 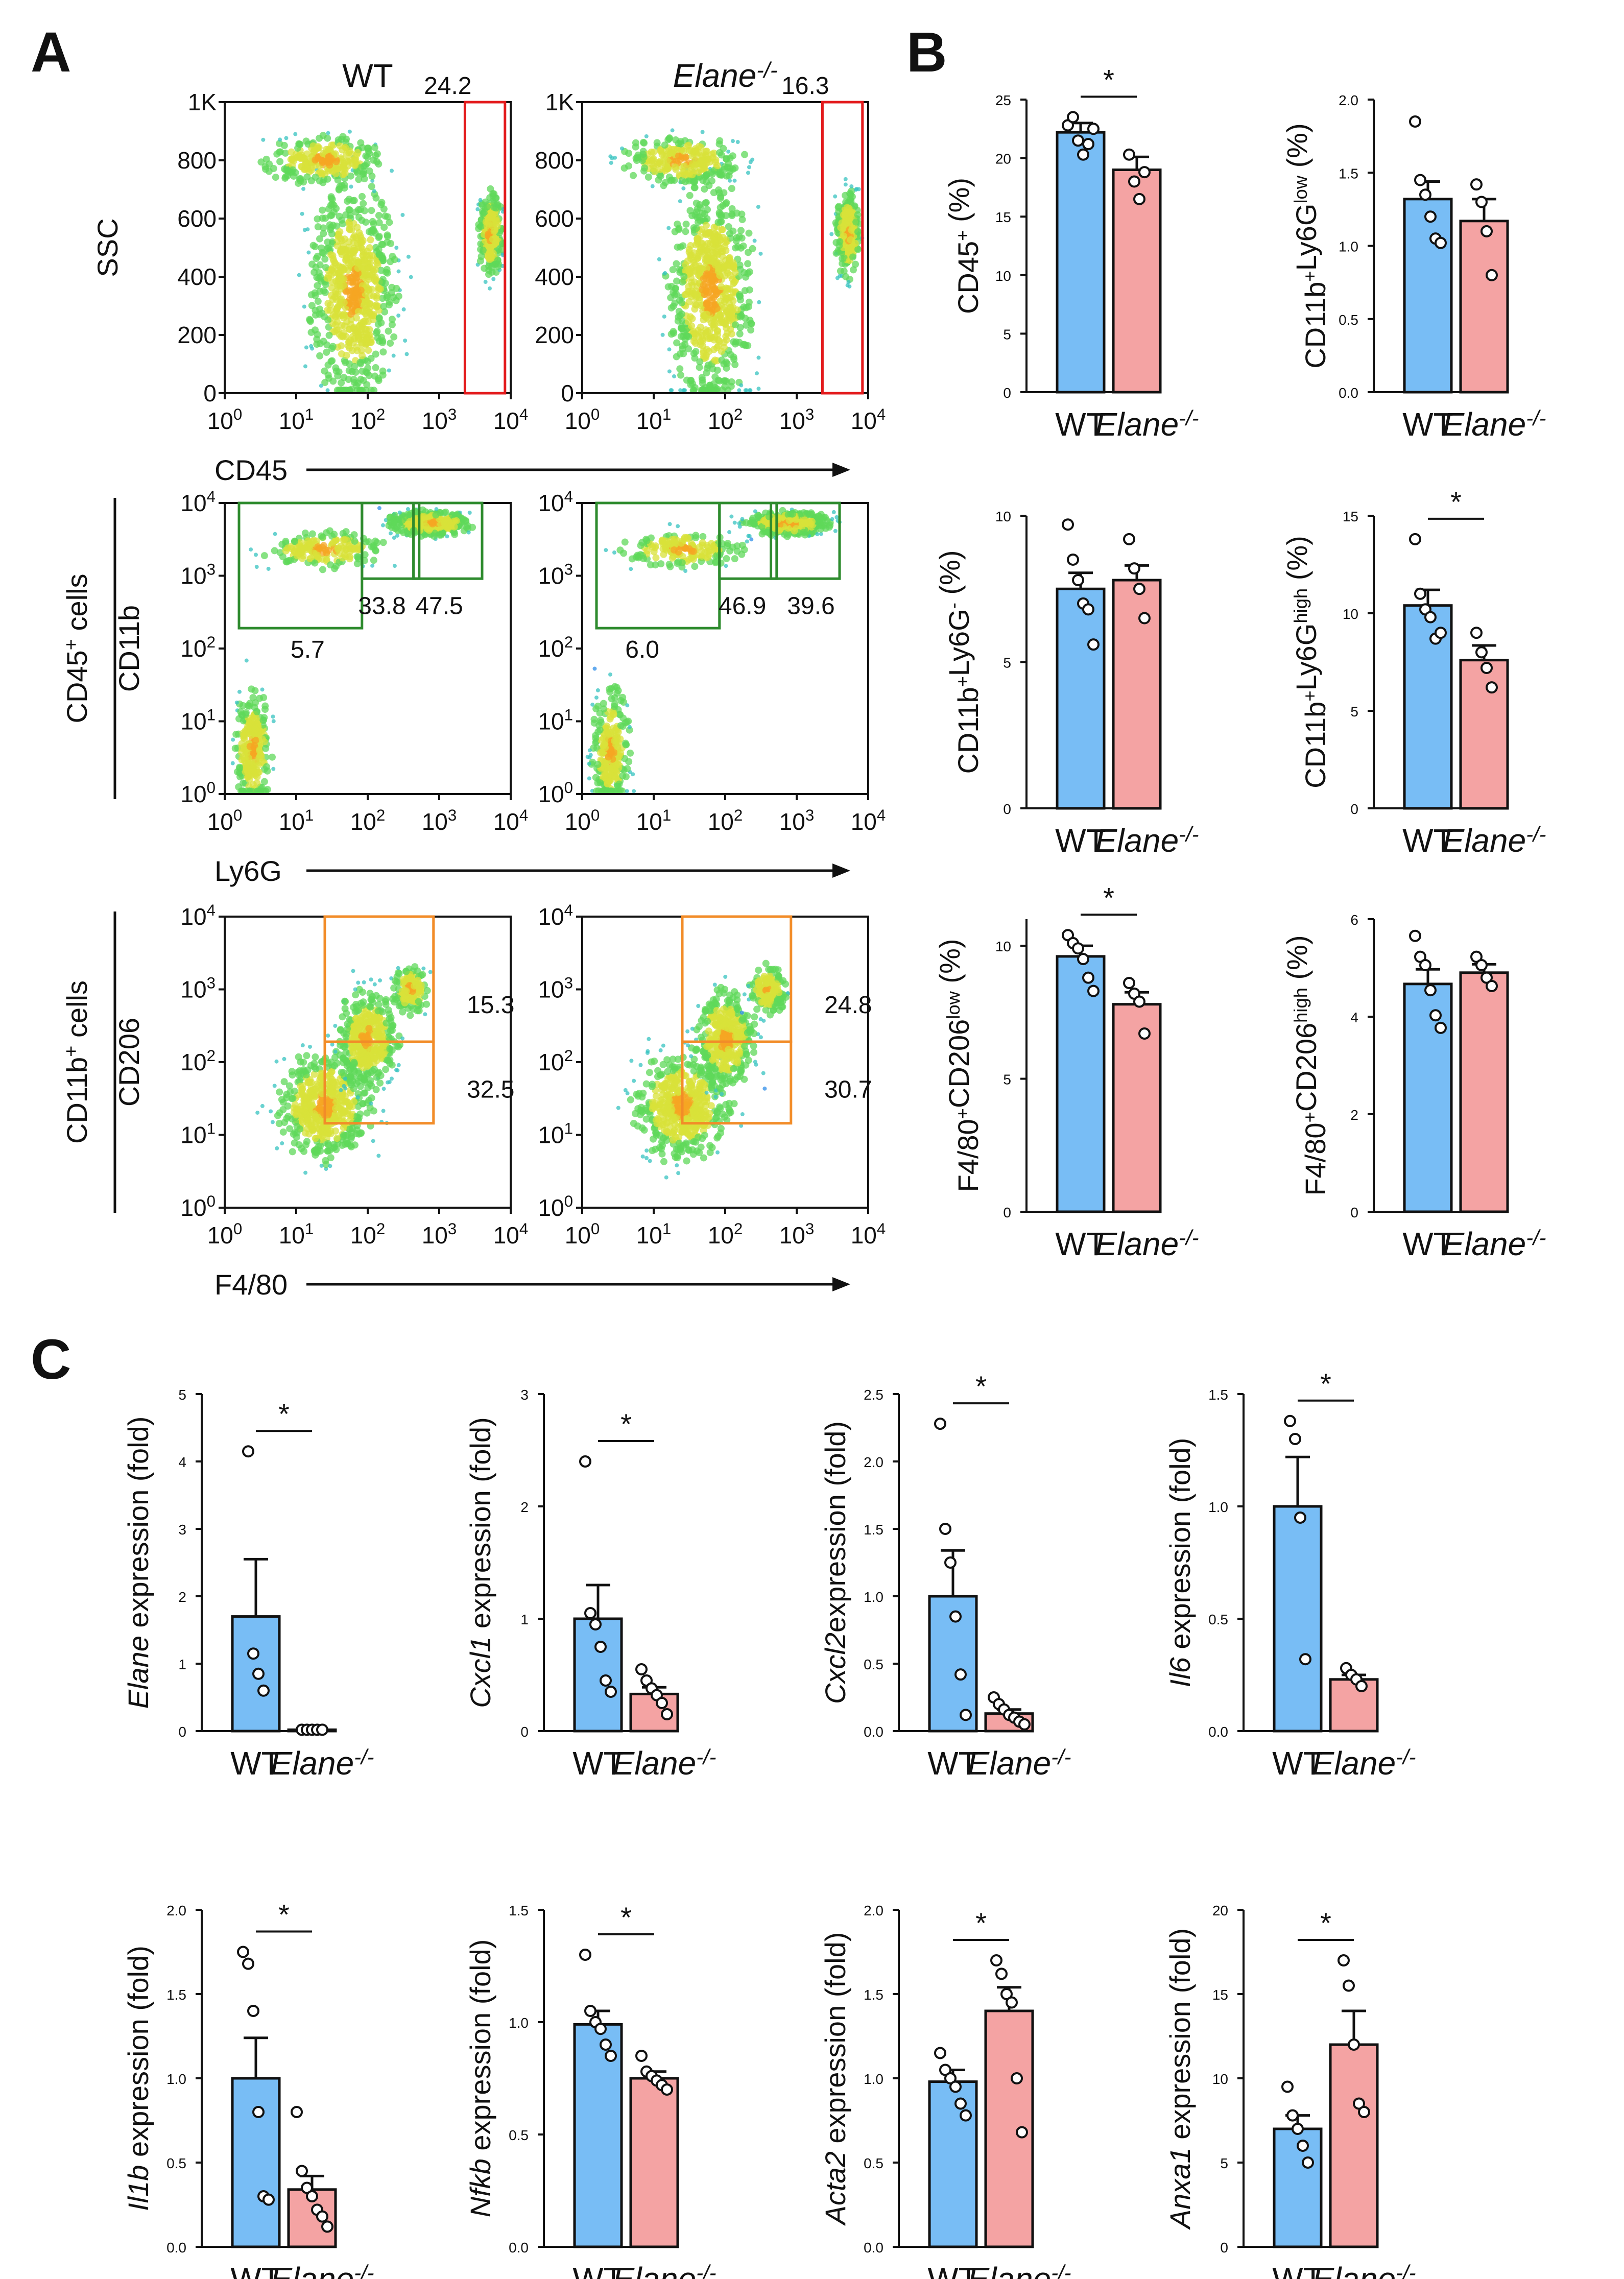 I want to click on x-tick-label-exp: 1, so click(x=309, y=414).